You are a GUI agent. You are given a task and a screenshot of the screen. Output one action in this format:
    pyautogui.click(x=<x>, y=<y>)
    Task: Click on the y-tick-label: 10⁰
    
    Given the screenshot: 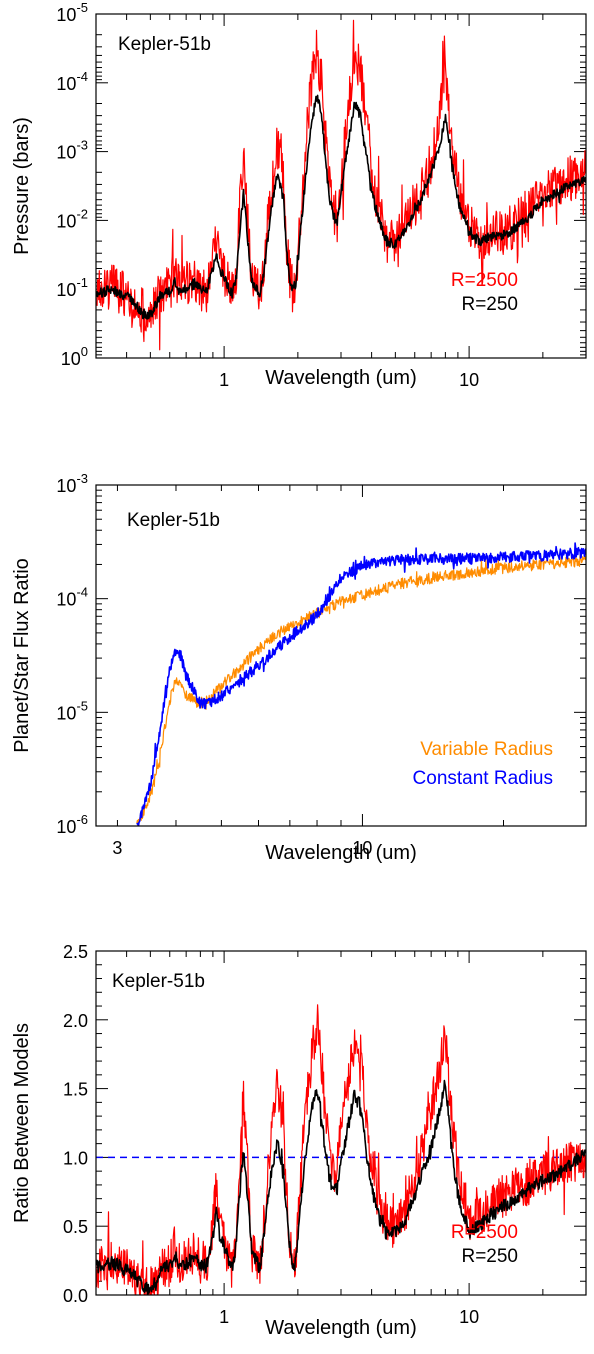 What is the action you would take?
    pyautogui.click(x=74, y=356)
    